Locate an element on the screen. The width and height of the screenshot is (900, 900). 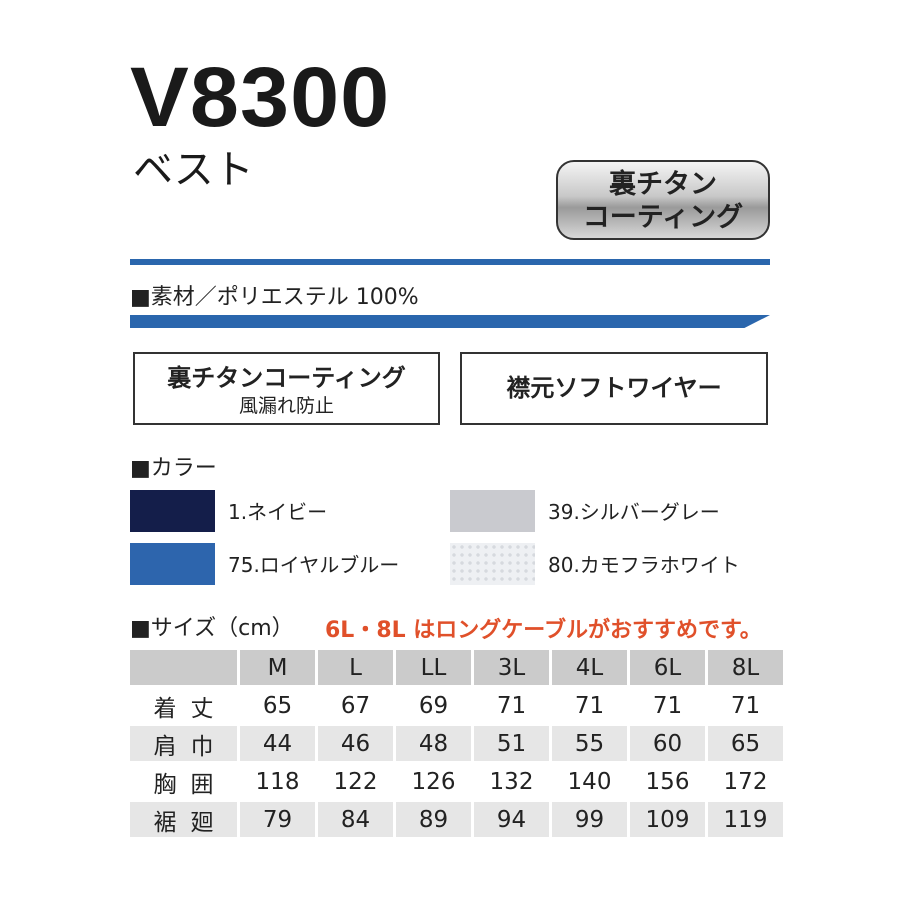
size-value: 99 is located at coordinates (589, 819).